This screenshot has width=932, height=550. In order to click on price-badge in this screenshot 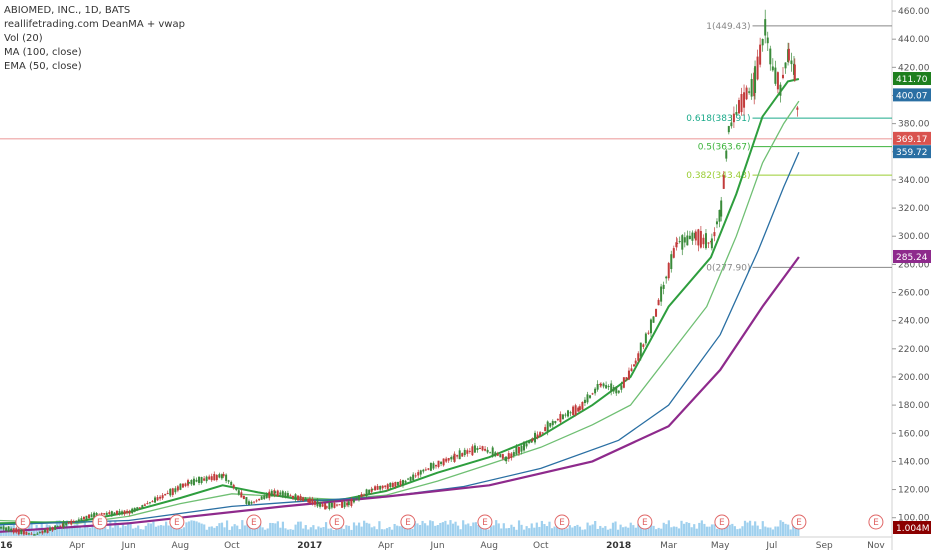, I will do `click(912, 95)`.